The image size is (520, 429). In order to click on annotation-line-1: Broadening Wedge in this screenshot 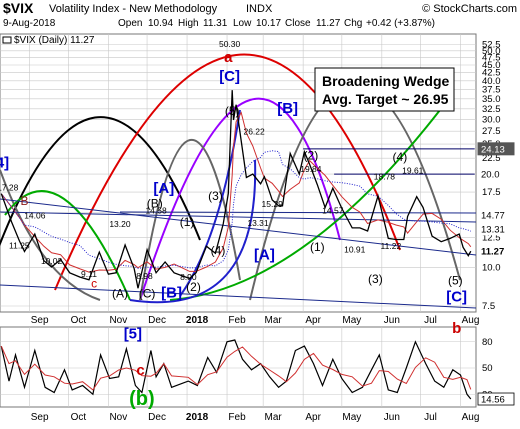, I will do `click(386, 81)`.